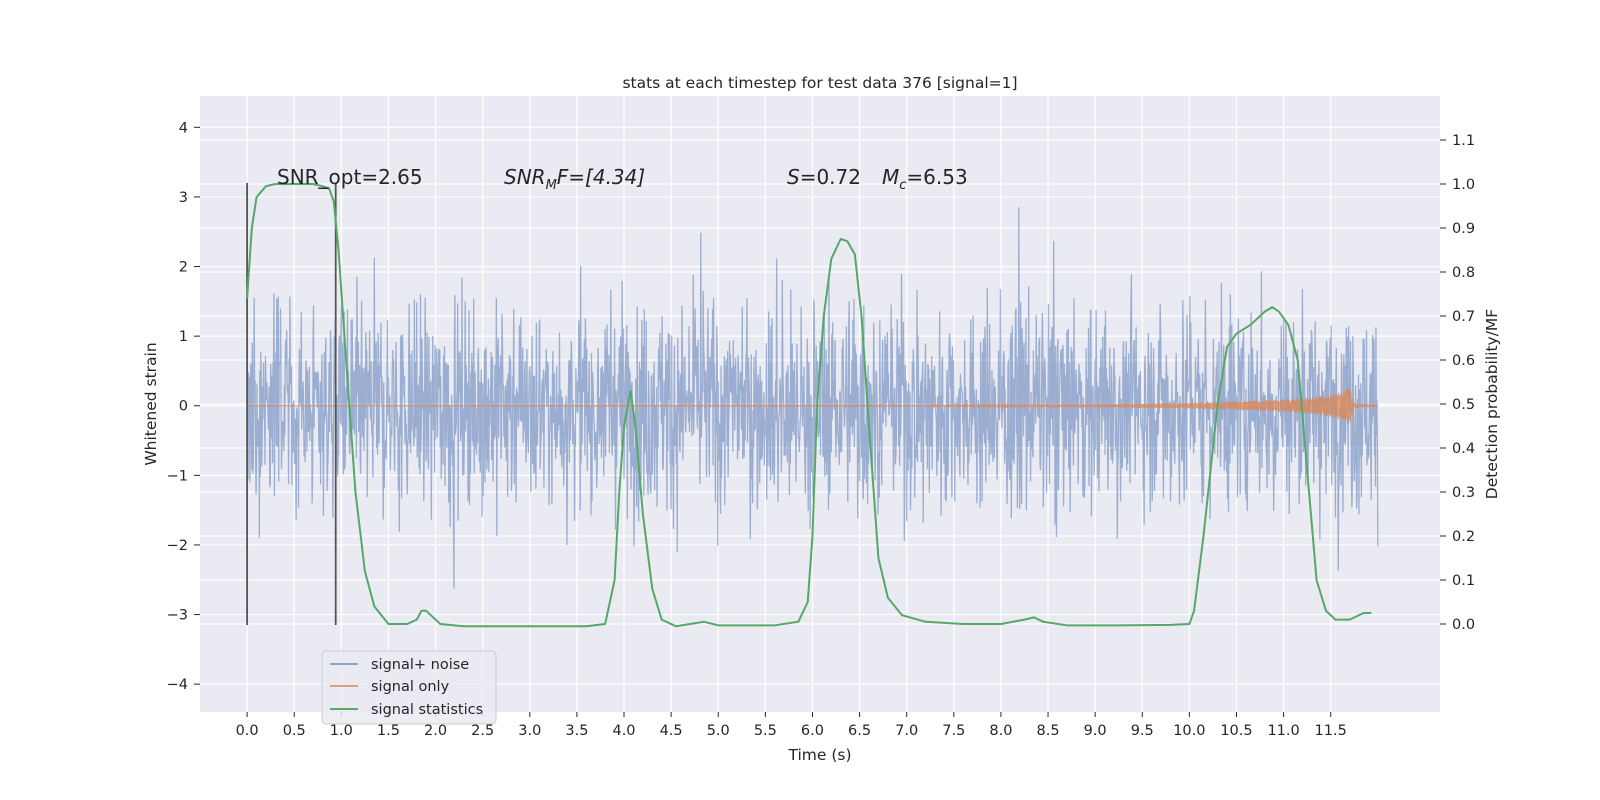 The image size is (1600, 800). What do you see at coordinates (1095, 731) in the screenshot?
I see `x-tick-label-18: 9.0` at bounding box center [1095, 731].